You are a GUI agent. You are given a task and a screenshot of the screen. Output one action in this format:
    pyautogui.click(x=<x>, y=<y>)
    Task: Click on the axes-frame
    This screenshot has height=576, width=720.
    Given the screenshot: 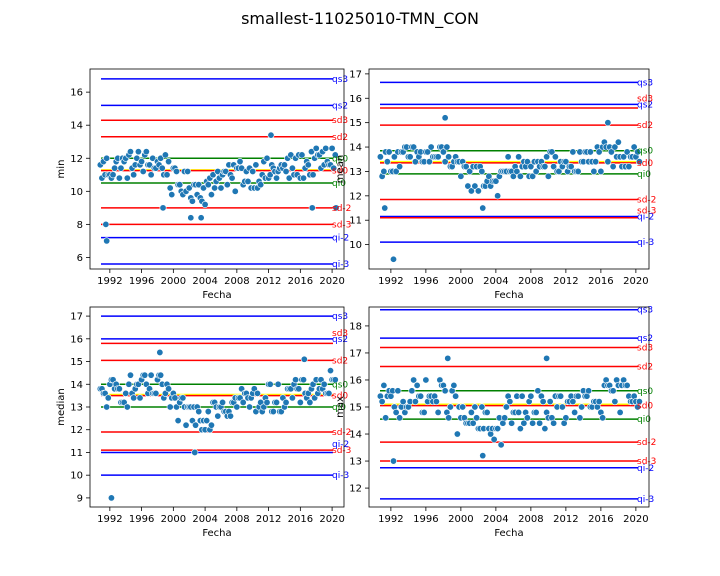 What is the action you would take?
    pyautogui.click(x=509, y=169)
    